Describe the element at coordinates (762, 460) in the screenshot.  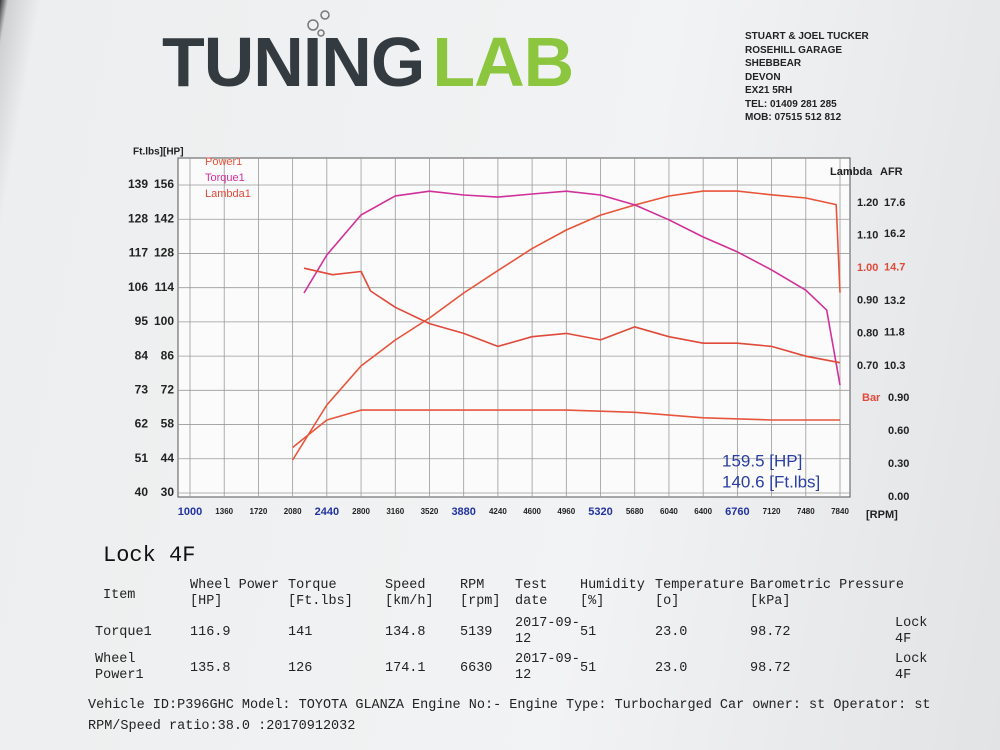
I see `annotation: 159.5 [HP]` at that location.